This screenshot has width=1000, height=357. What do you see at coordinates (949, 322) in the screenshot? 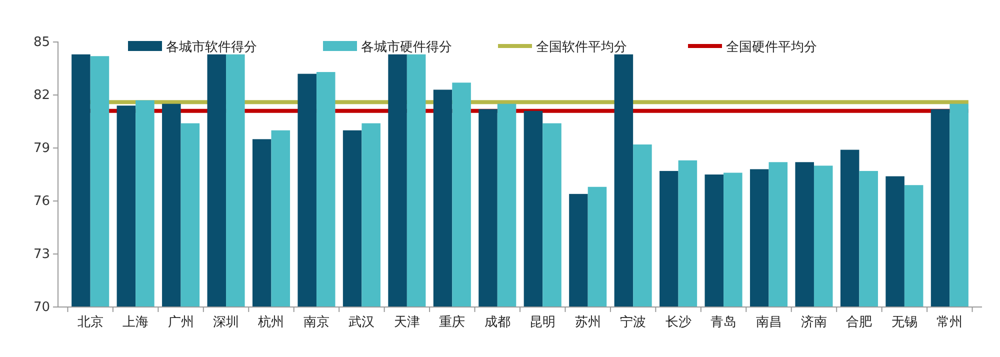
I see `x-tick-label: 常州` at bounding box center [949, 322].